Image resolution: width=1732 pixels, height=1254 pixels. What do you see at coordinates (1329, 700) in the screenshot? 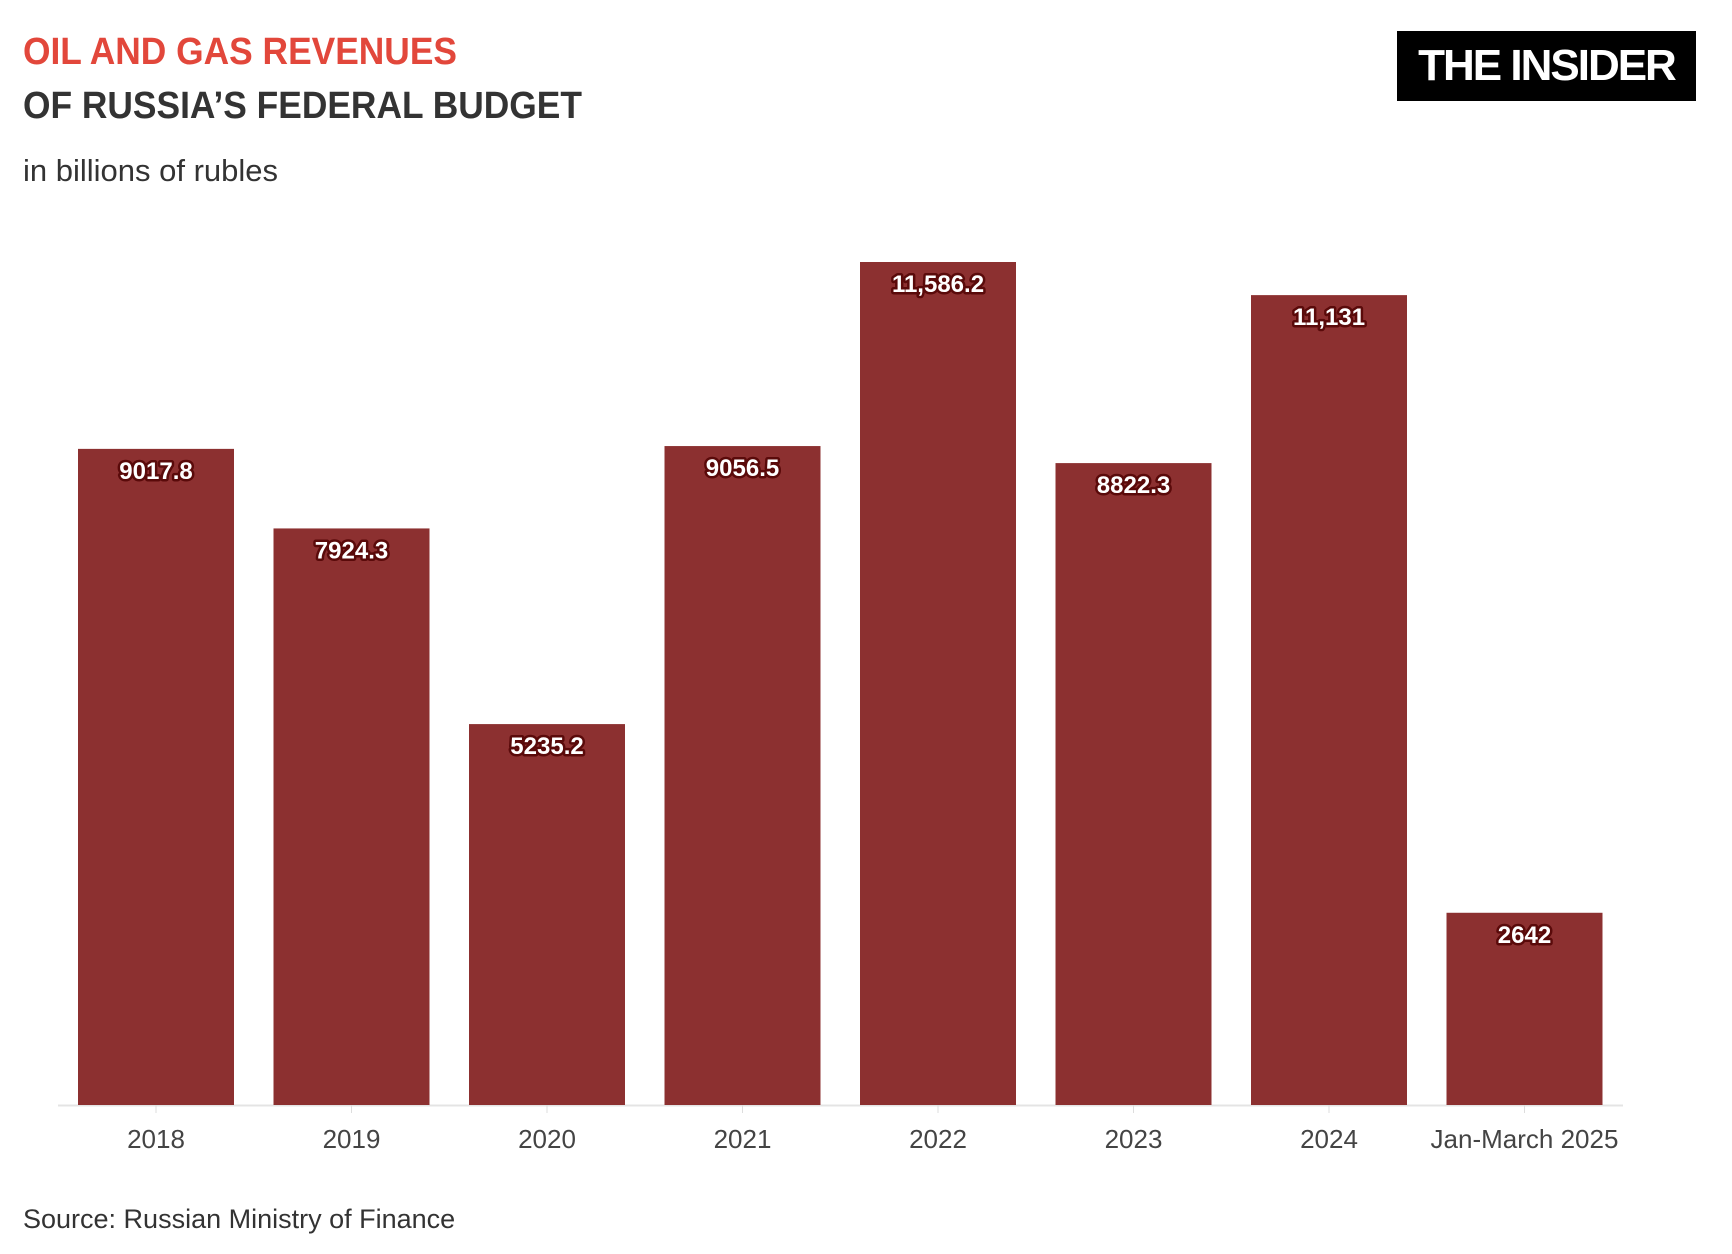
I see `bar-2024` at bounding box center [1329, 700].